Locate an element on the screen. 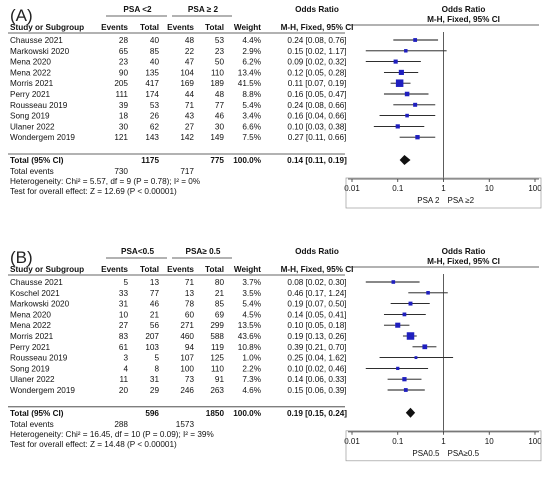  total-n-exp: 1175 is located at coordinates (150, 160).